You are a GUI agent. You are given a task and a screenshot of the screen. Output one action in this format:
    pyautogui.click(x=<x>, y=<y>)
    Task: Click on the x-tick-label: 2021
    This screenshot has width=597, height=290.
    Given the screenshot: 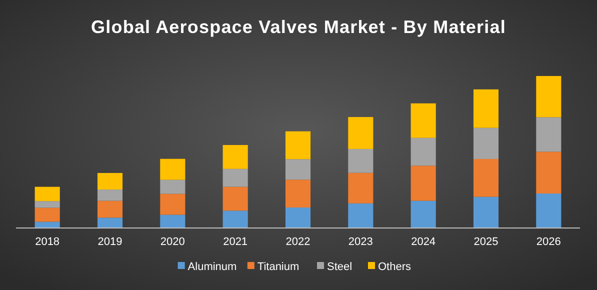 What is the action you would take?
    pyautogui.click(x=235, y=242)
    